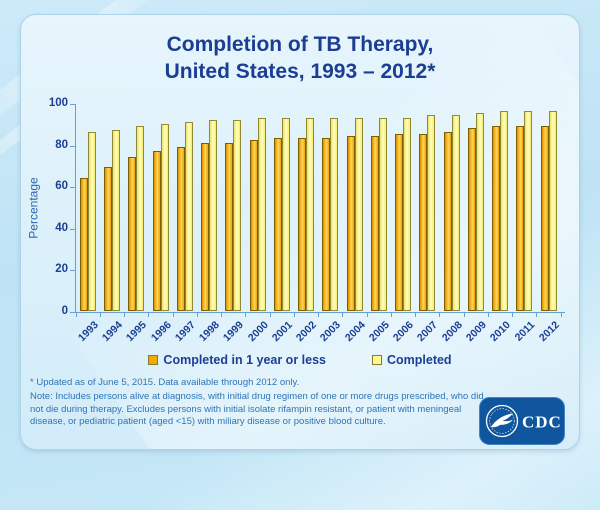 The height and width of the screenshot is (510, 600). Describe the element at coordinates (213, 215) in the screenshot. I see `bar-completed-1998` at that location.